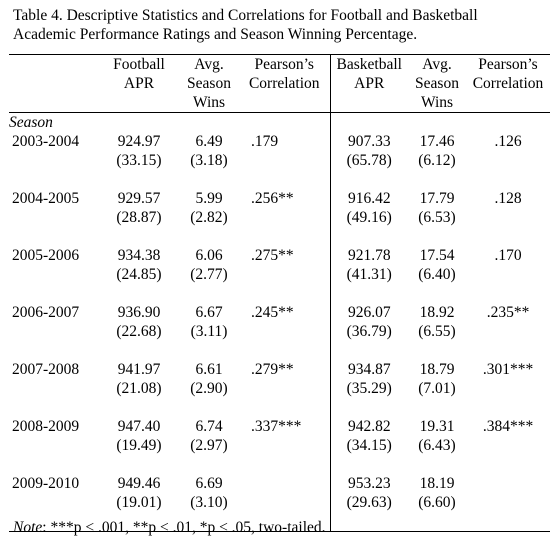  What do you see at coordinates (46, 141) in the screenshot?
I see `season-cell: 2003-2004` at bounding box center [46, 141].